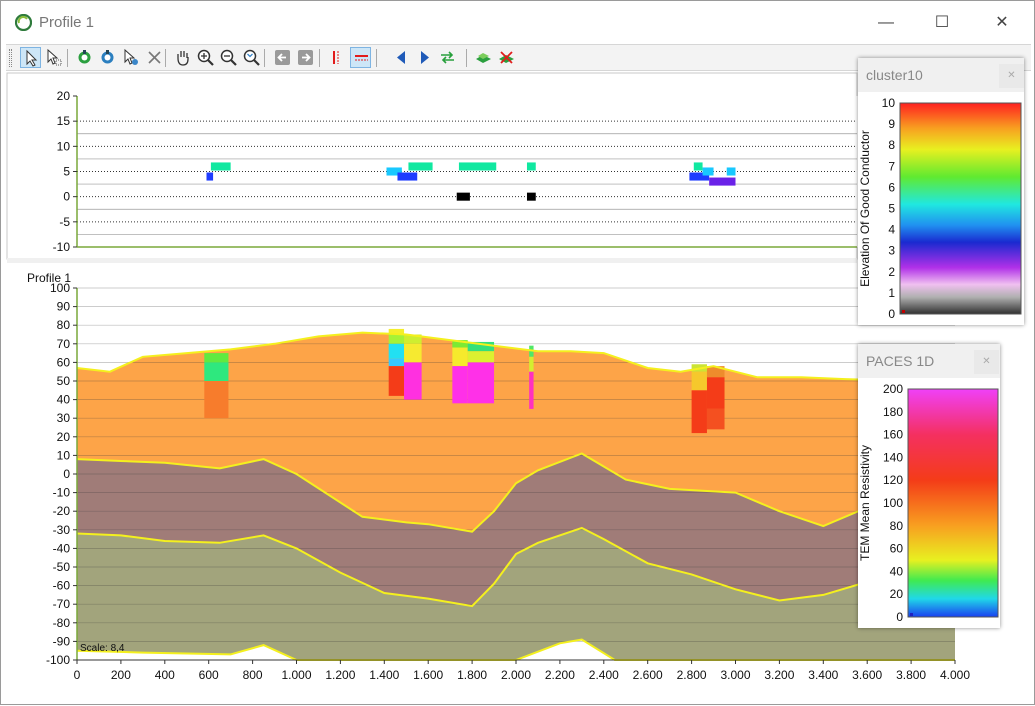 This screenshot has width=1035, height=706. Describe the element at coordinates (889, 103) in the screenshot. I see `legend-tick-label: 10` at that location.